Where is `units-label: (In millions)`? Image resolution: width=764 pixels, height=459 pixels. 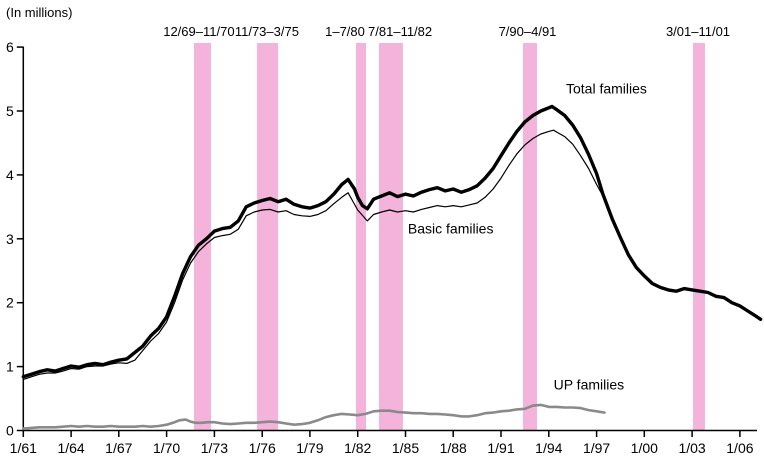 units-label: (In millions) is located at coordinates (39, 12).